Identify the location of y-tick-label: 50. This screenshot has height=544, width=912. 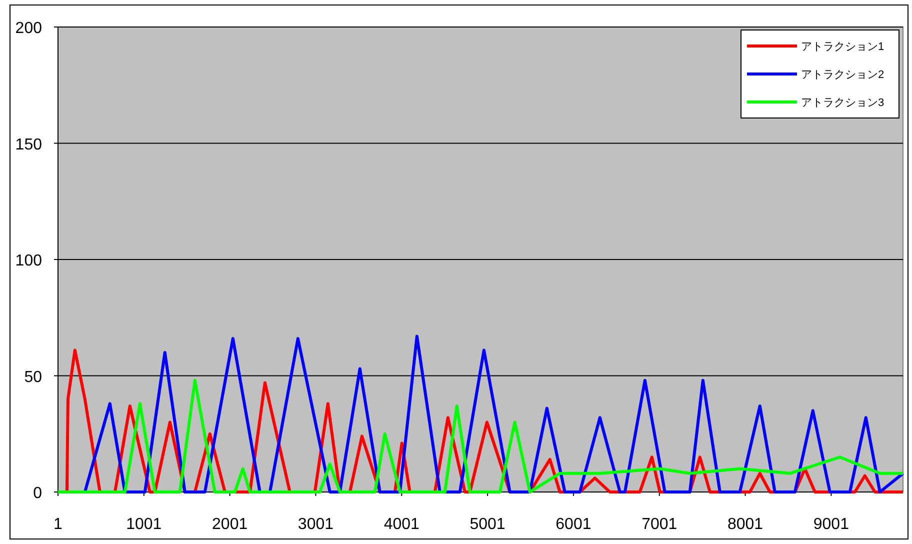
(33, 377).